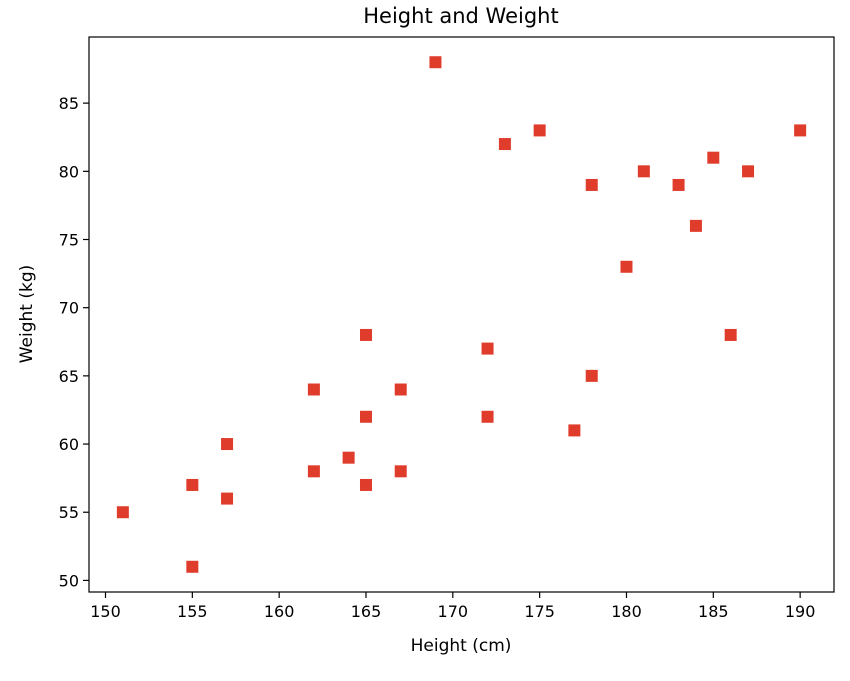 This screenshot has width=850, height=681. What do you see at coordinates (69, 240) in the screenshot?
I see `y-tick-label: 75` at bounding box center [69, 240].